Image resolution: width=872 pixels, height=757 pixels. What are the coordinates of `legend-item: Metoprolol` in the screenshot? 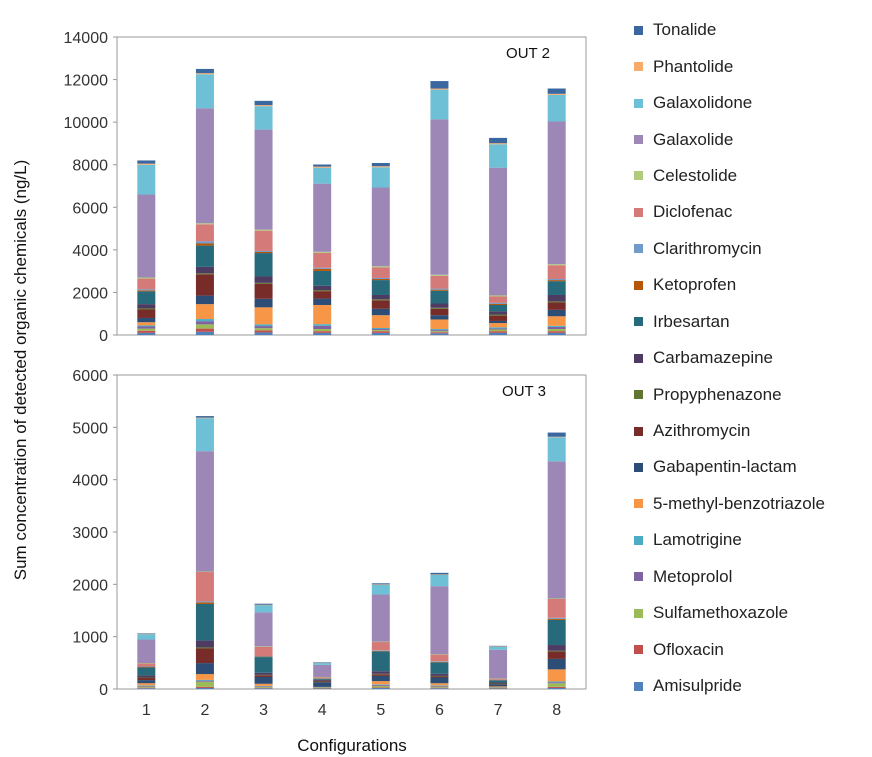 It's located at (752, 577).